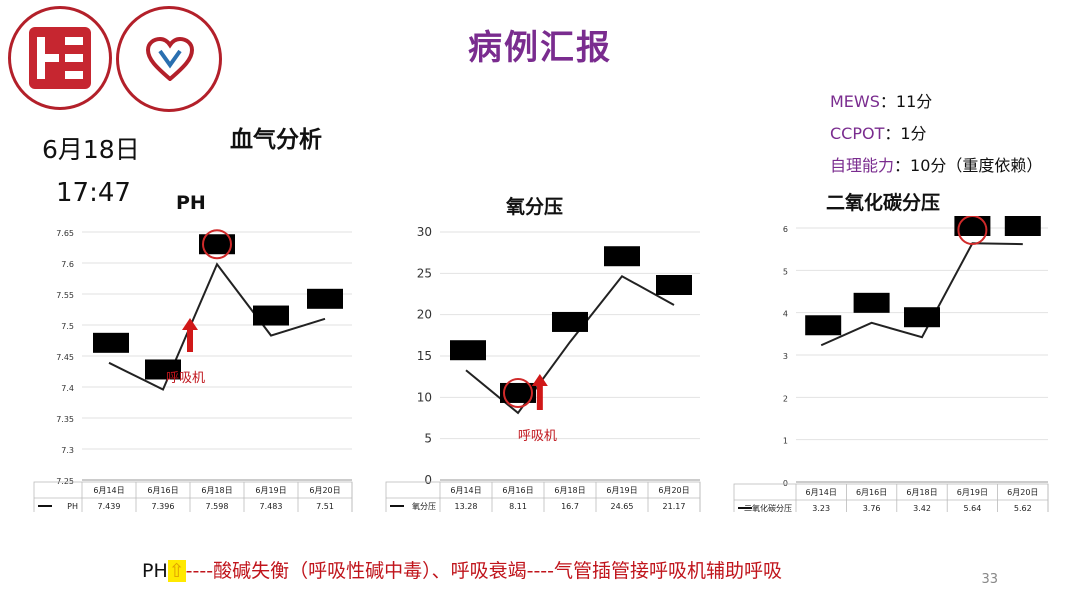  Describe the element at coordinates (176, 571) in the screenshot. I see `arrow-up-icon: ⇧` at that location.